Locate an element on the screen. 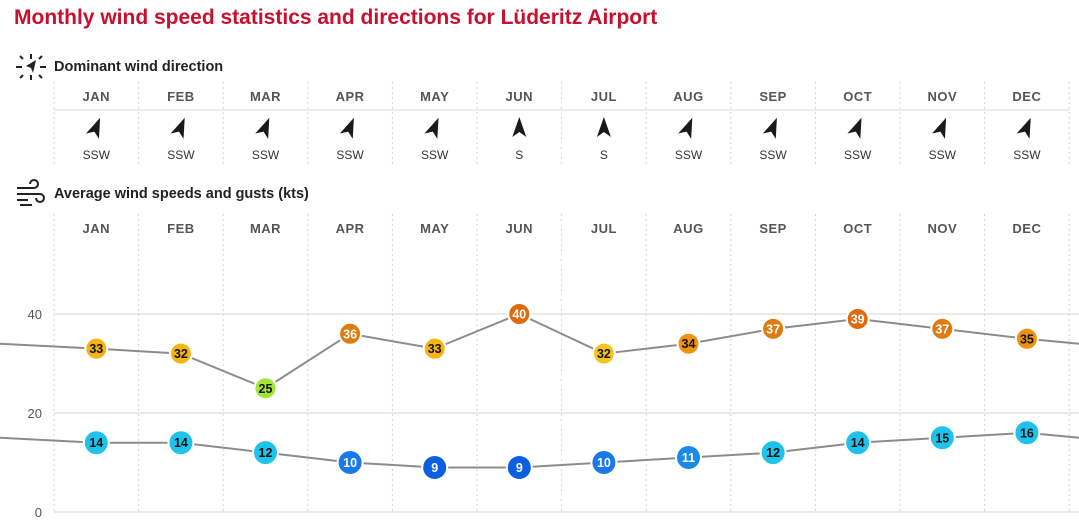 The height and width of the screenshot is (528, 1079). direction-heading: Dominant wind direction is located at coordinates (118, 67).